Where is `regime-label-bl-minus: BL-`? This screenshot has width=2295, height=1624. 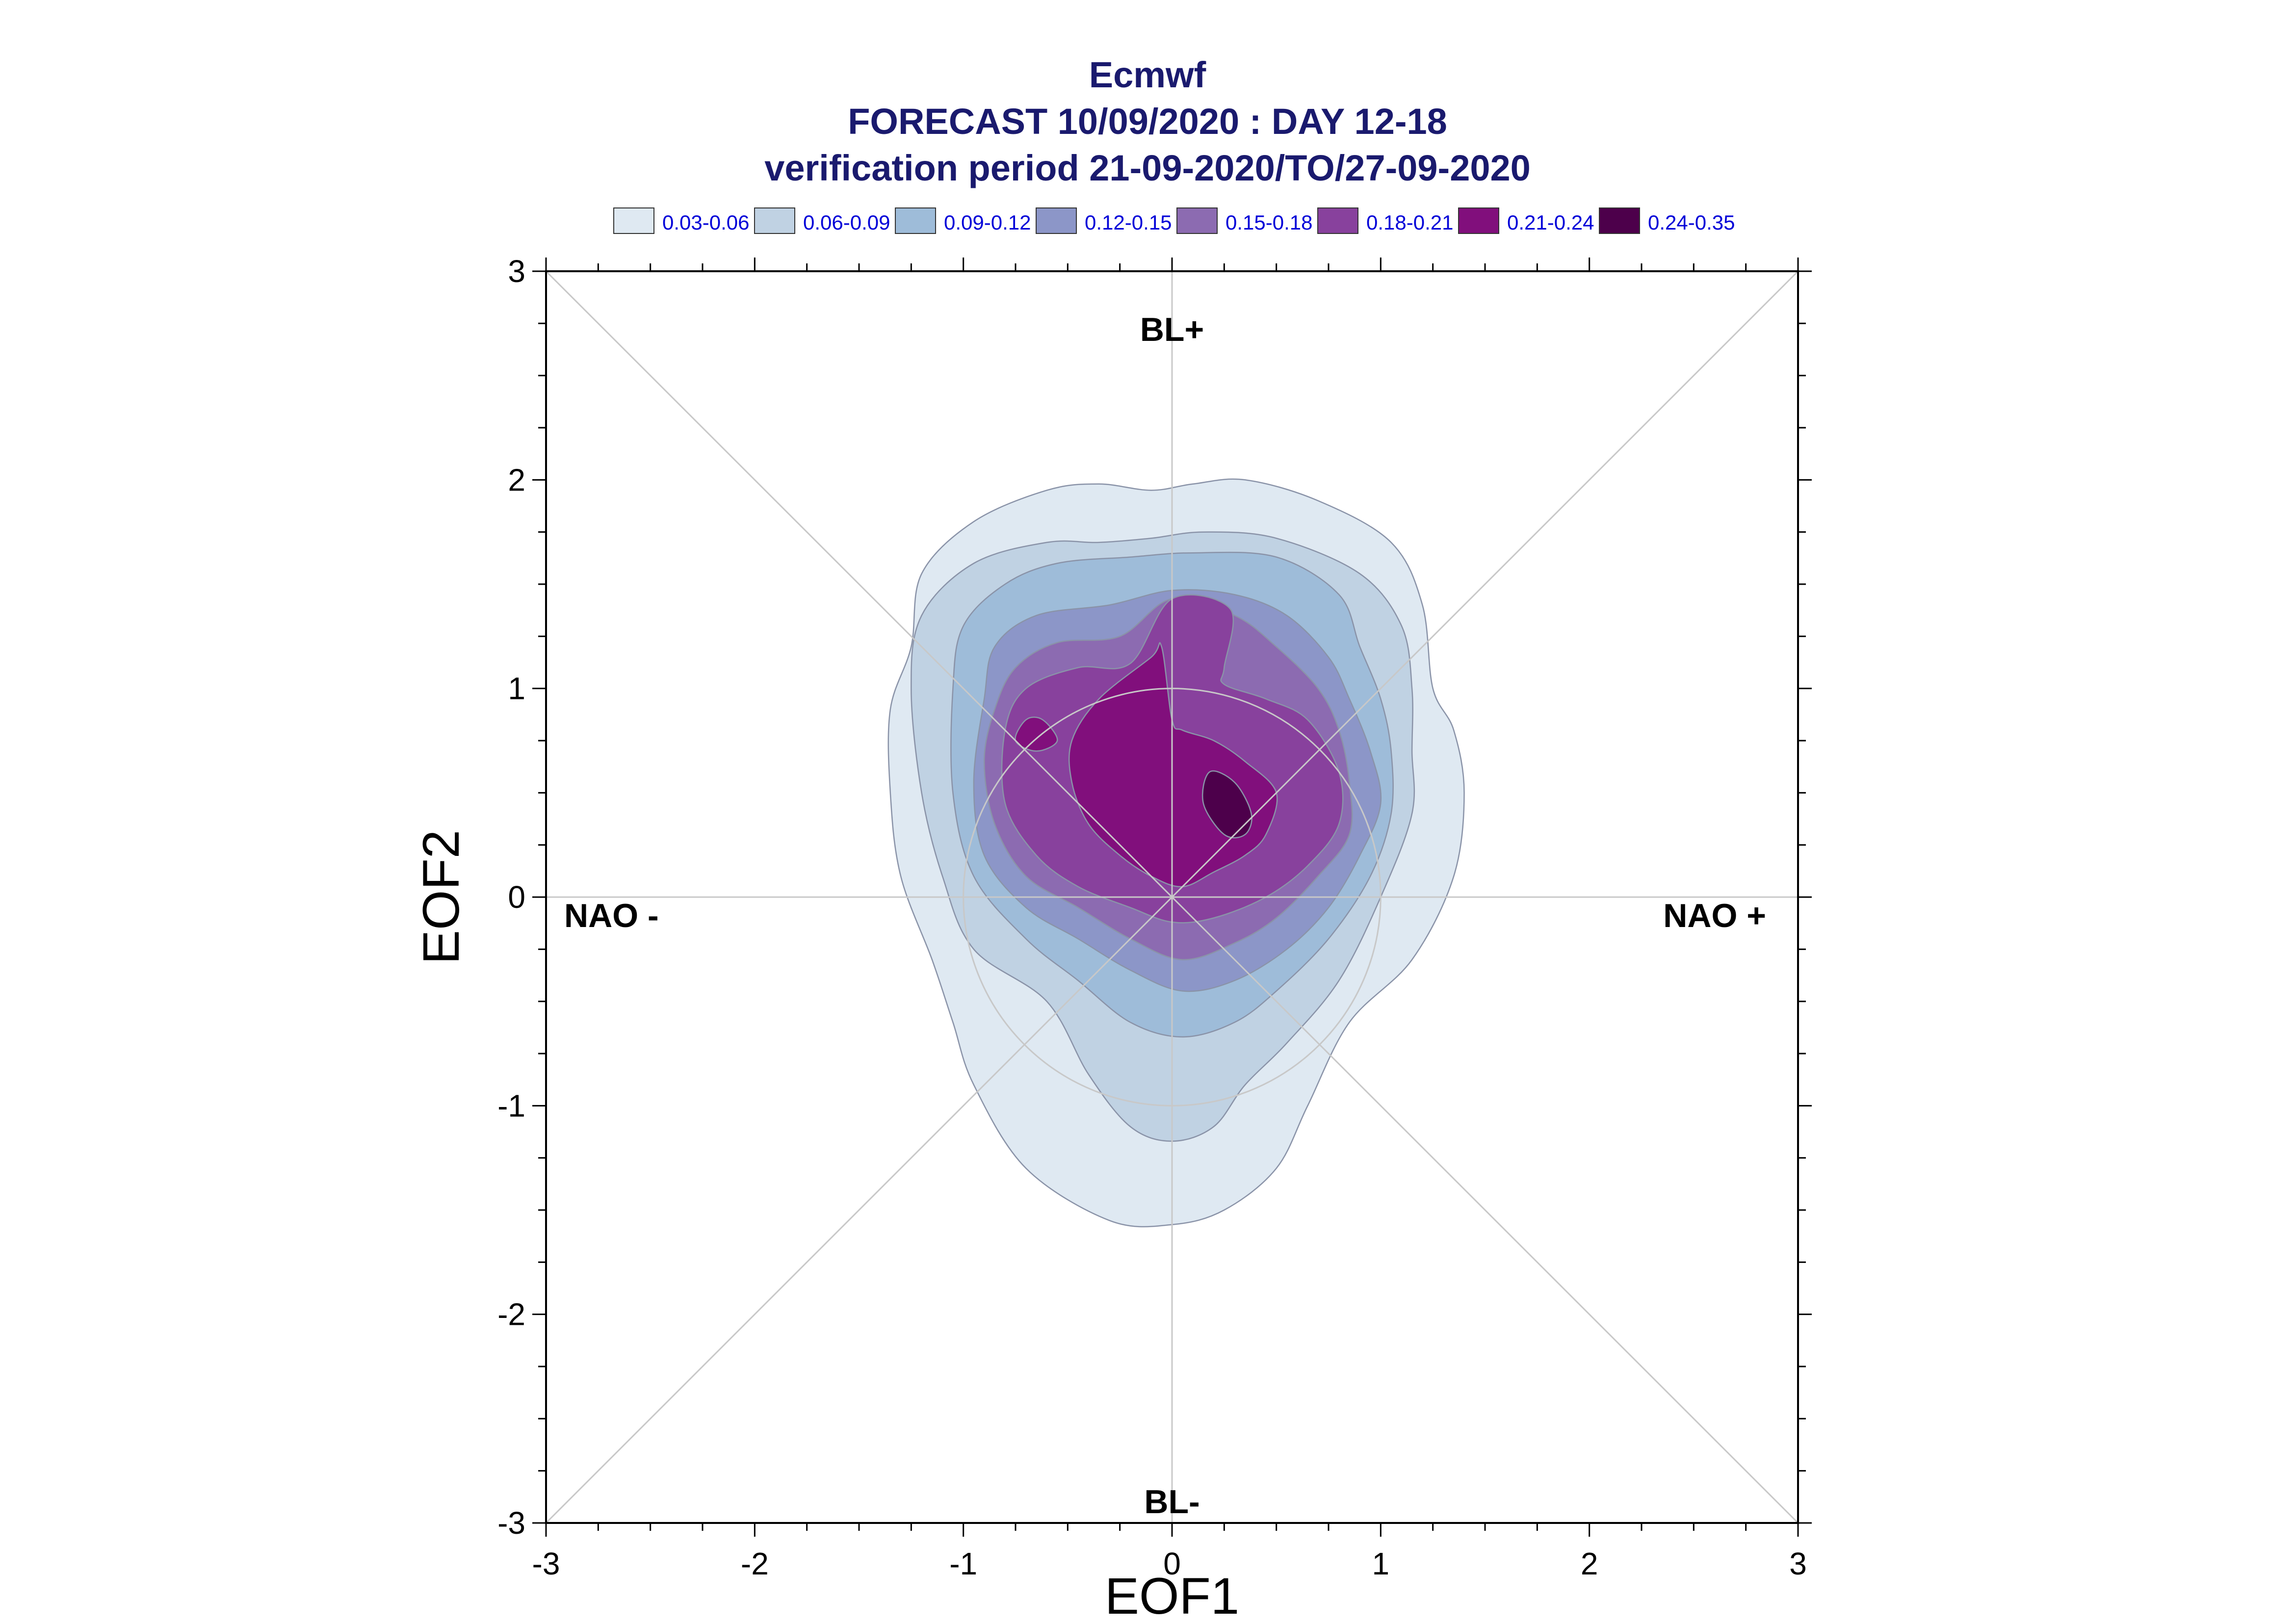 regime-label-bl-minus: BL- is located at coordinates (1172, 1502).